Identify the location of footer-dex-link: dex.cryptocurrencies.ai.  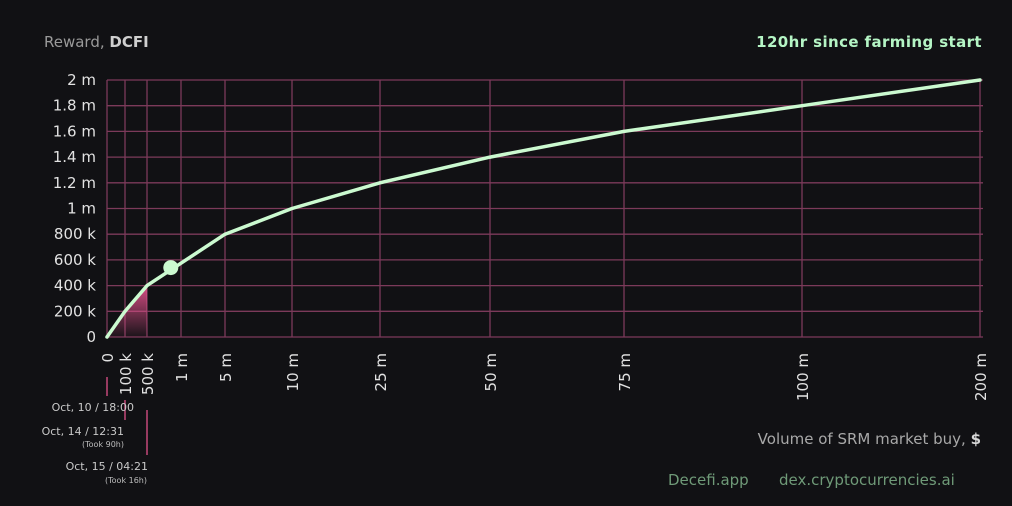
(867, 480).